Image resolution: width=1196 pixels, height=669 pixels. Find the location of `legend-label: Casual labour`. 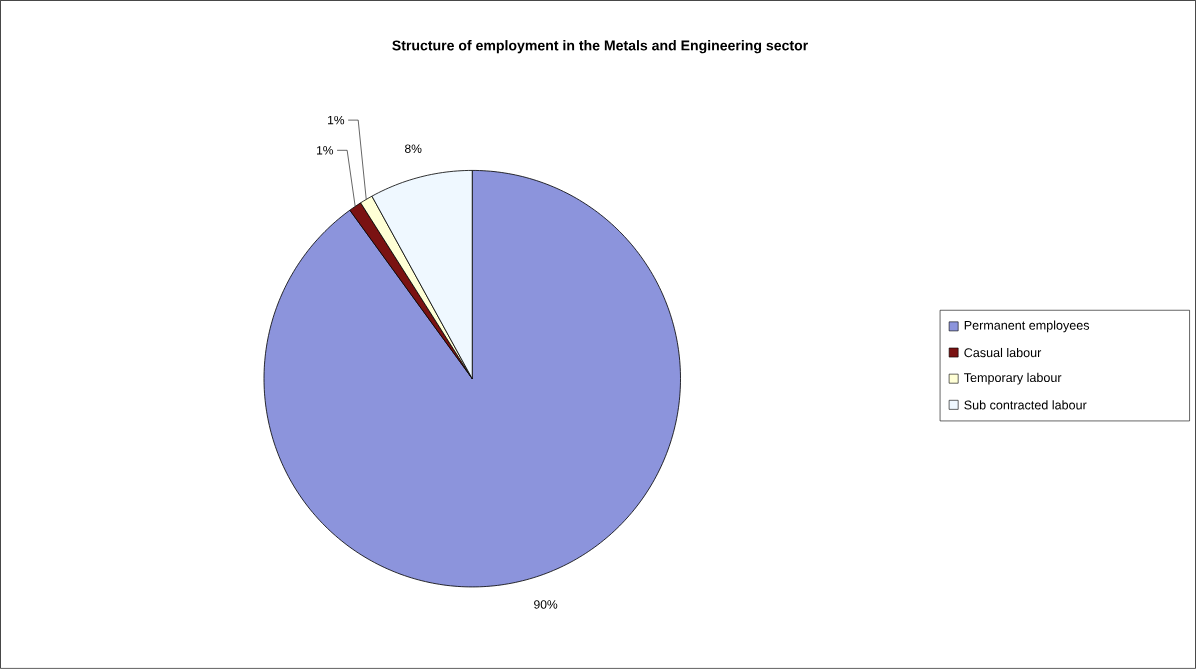

legend-label: Casual labour is located at coordinates (1003, 352).